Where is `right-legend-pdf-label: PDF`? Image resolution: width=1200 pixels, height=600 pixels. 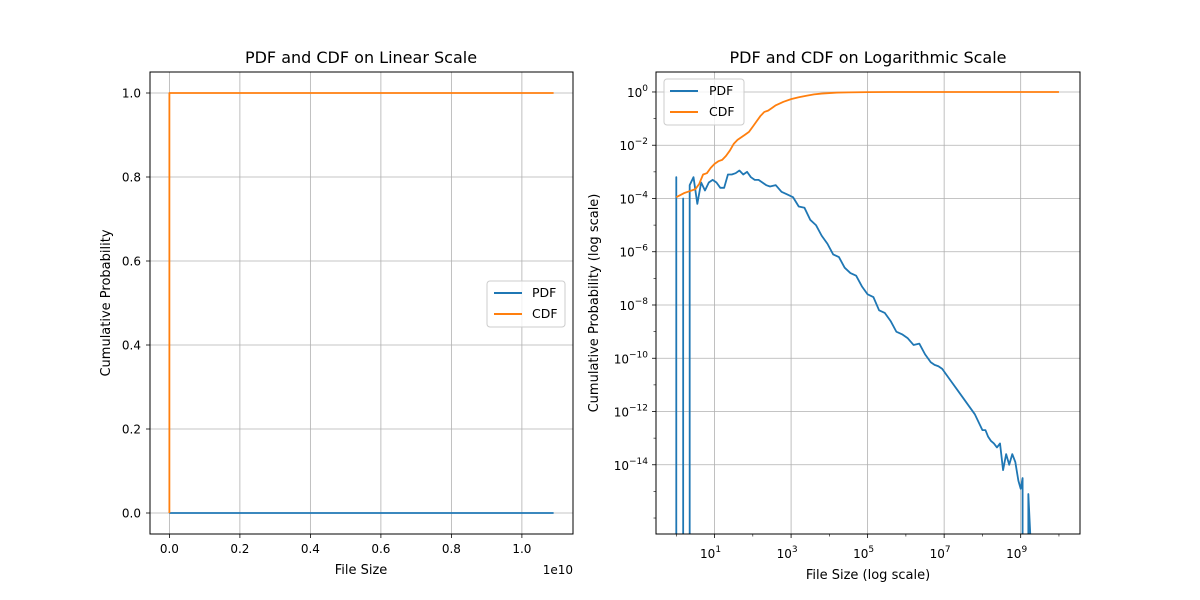
right-legend-pdf-label: PDF is located at coordinates (721, 90).